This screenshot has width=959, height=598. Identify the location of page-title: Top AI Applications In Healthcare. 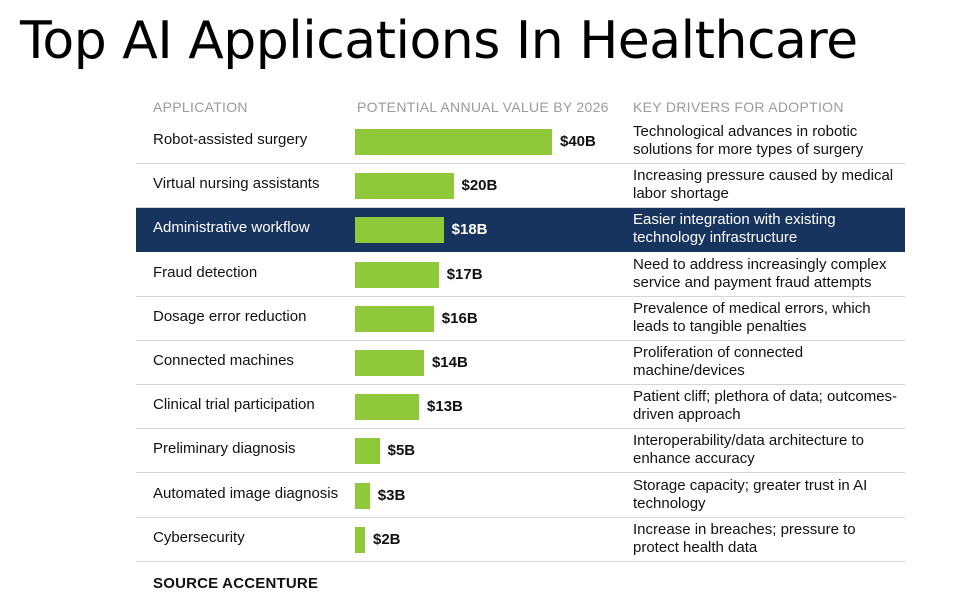
(439, 41).